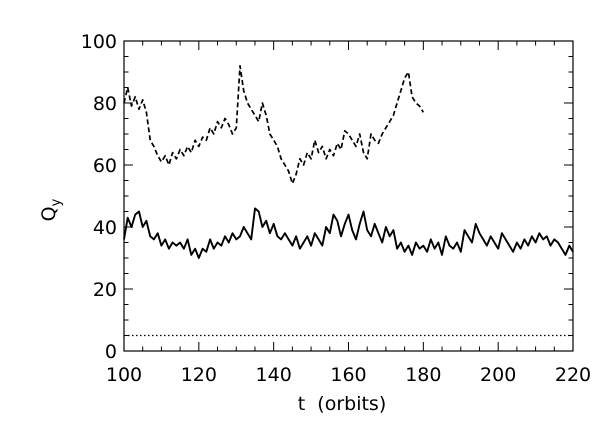  What do you see at coordinates (105, 166) in the screenshot?
I see `y-tick-label: 60` at bounding box center [105, 166].